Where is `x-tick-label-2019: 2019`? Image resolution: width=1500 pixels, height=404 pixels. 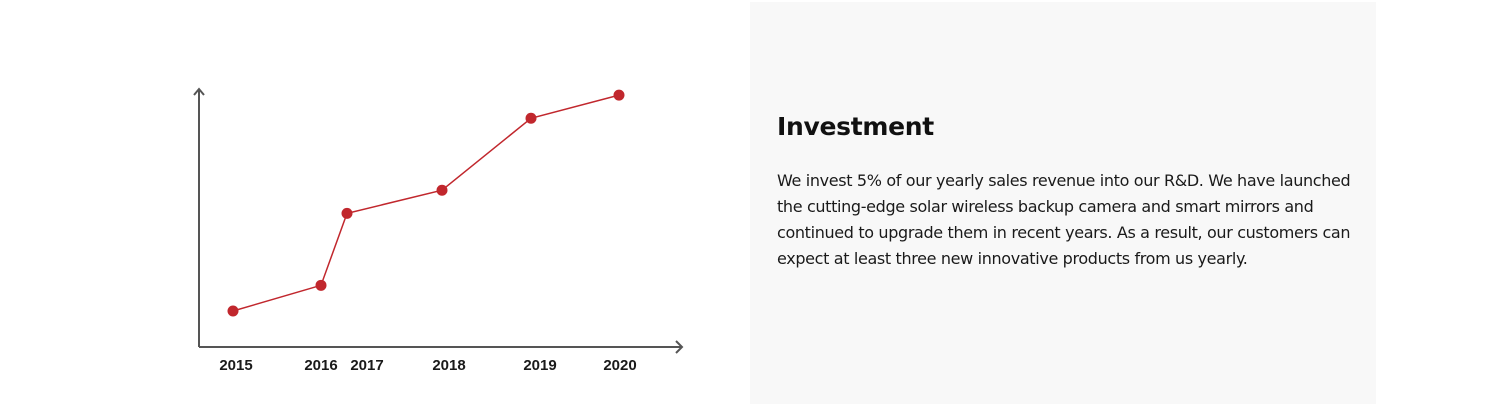 x-tick-label-2019: 2019 is located at coordinates (539, 365).